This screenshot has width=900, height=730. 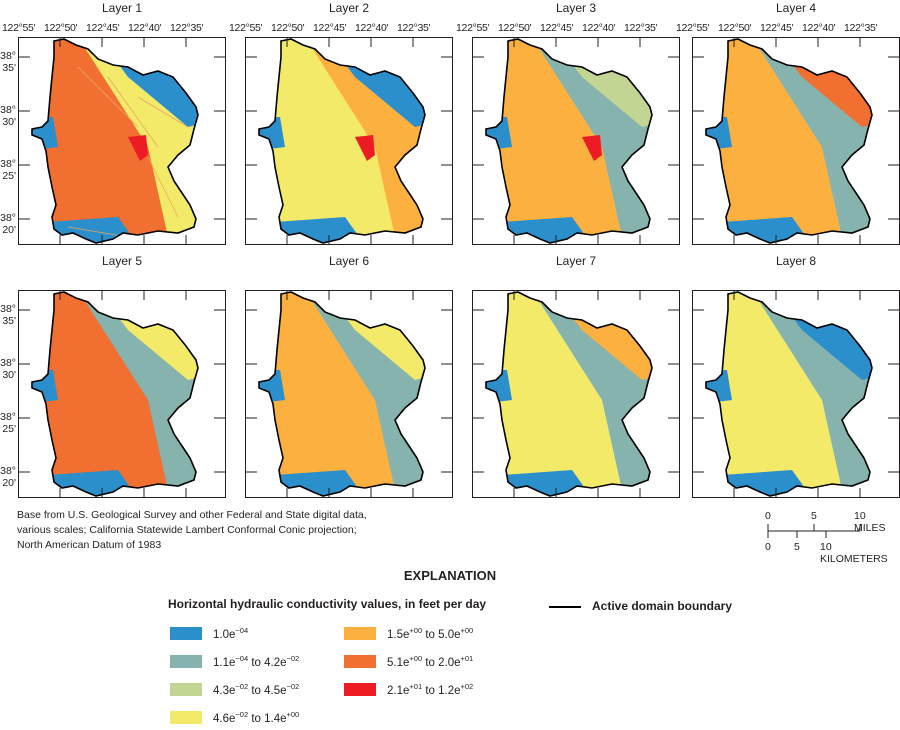 I want to click on legend-swatch-lightorange, so click(x=360, y=633).